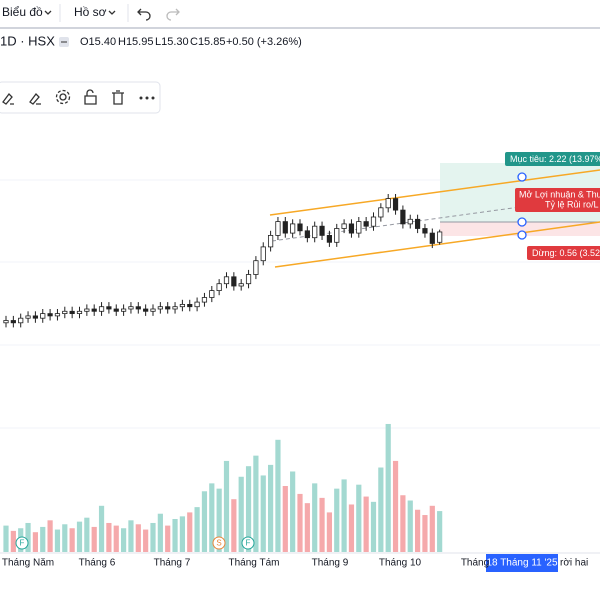  I want to click on x-tick-label: Tháng 10, so click(400, 563).